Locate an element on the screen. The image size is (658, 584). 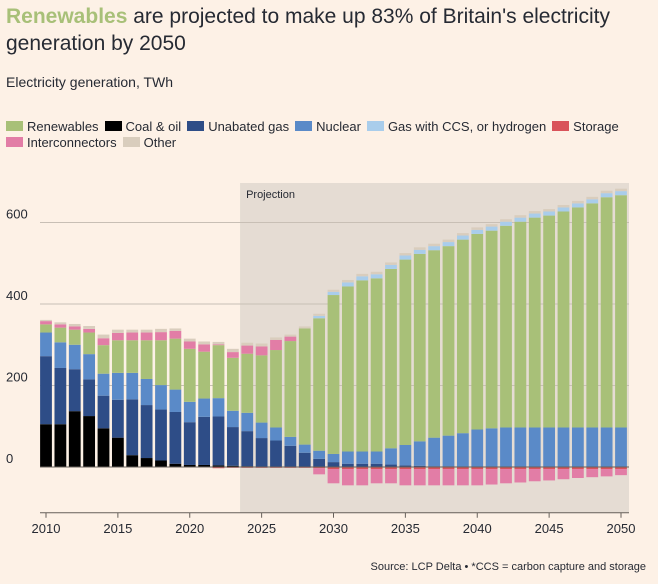
bar-interconnectors-2013 is located at coordinates (89, 330).